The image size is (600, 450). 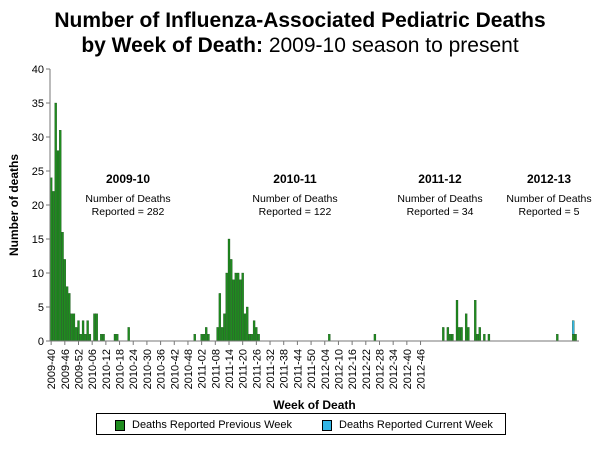 What do you see at coordinates (408, 369) in the screenshot?
I see `x-tick-label: 2012-40` at bounding box center [408, 369].